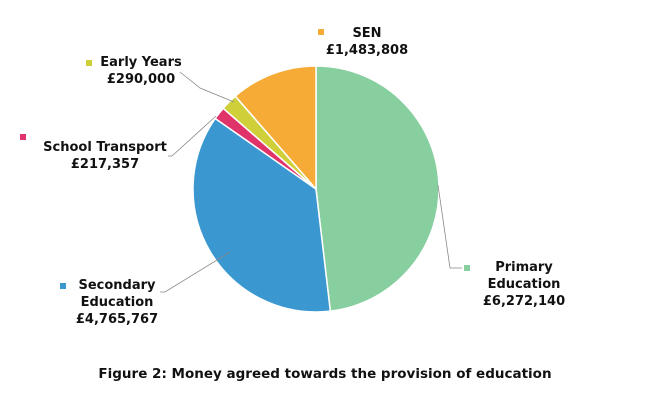 Image resolution: width=650 pixels, height=400 pixels. Describe the element at coordinates (117, 294) in the screenshot. I see `category-label: Secondary Education` at that location.